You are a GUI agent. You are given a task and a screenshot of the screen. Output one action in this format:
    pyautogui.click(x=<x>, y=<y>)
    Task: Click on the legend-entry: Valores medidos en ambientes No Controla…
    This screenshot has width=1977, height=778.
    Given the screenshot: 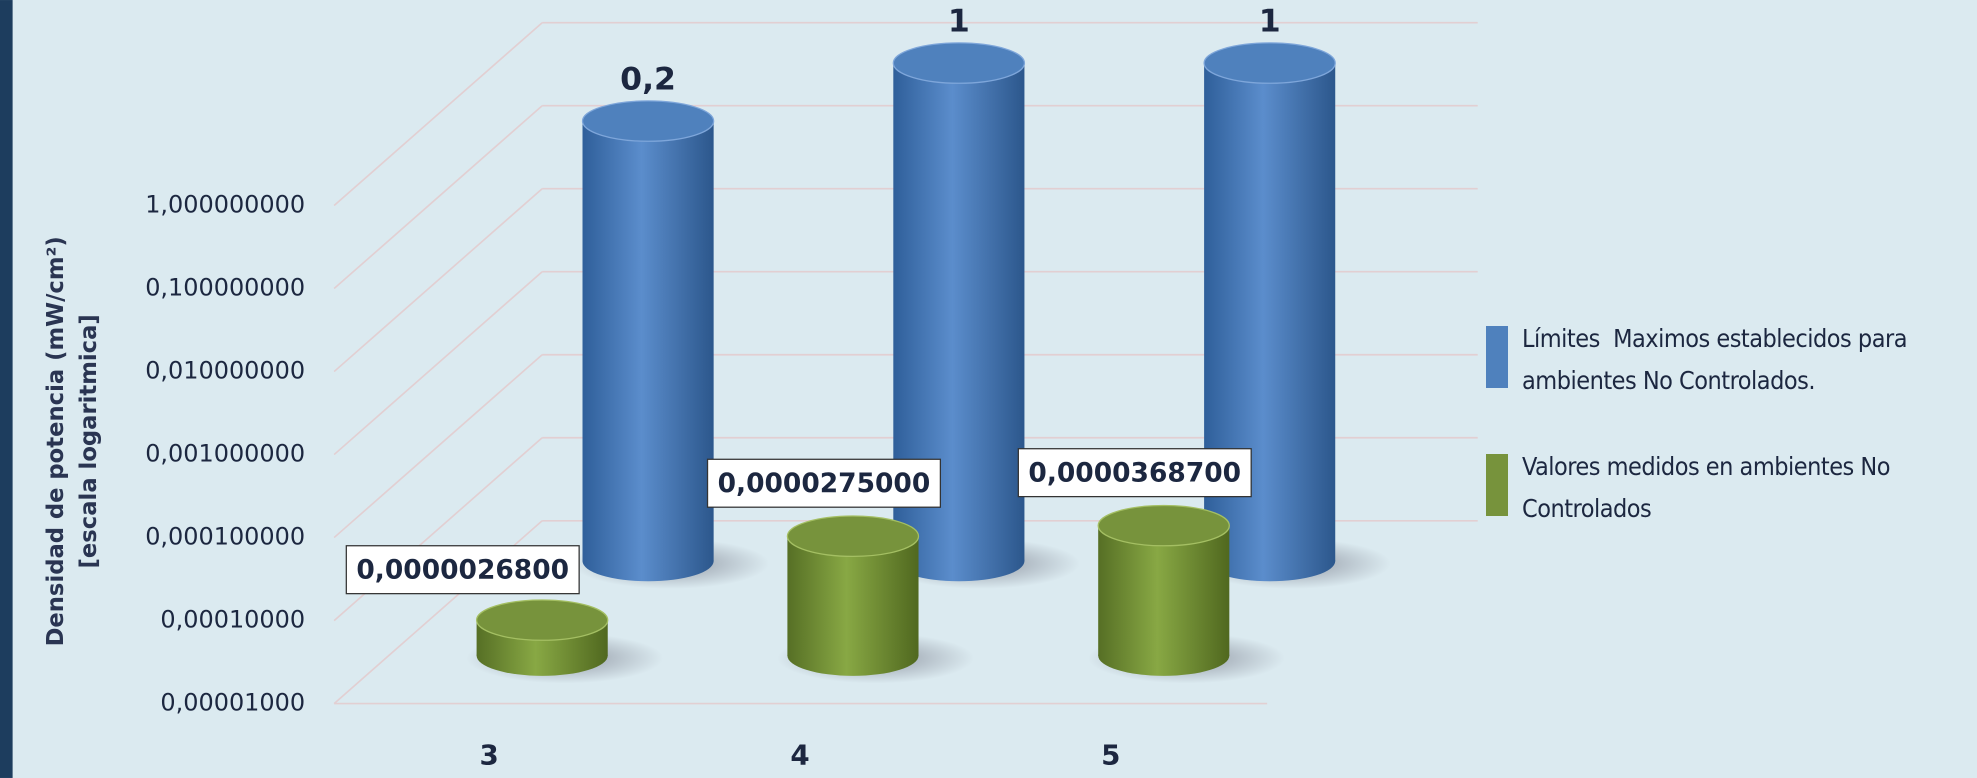 What is the action you would take?
    pyautogui.click(x=1731, y=488)
    